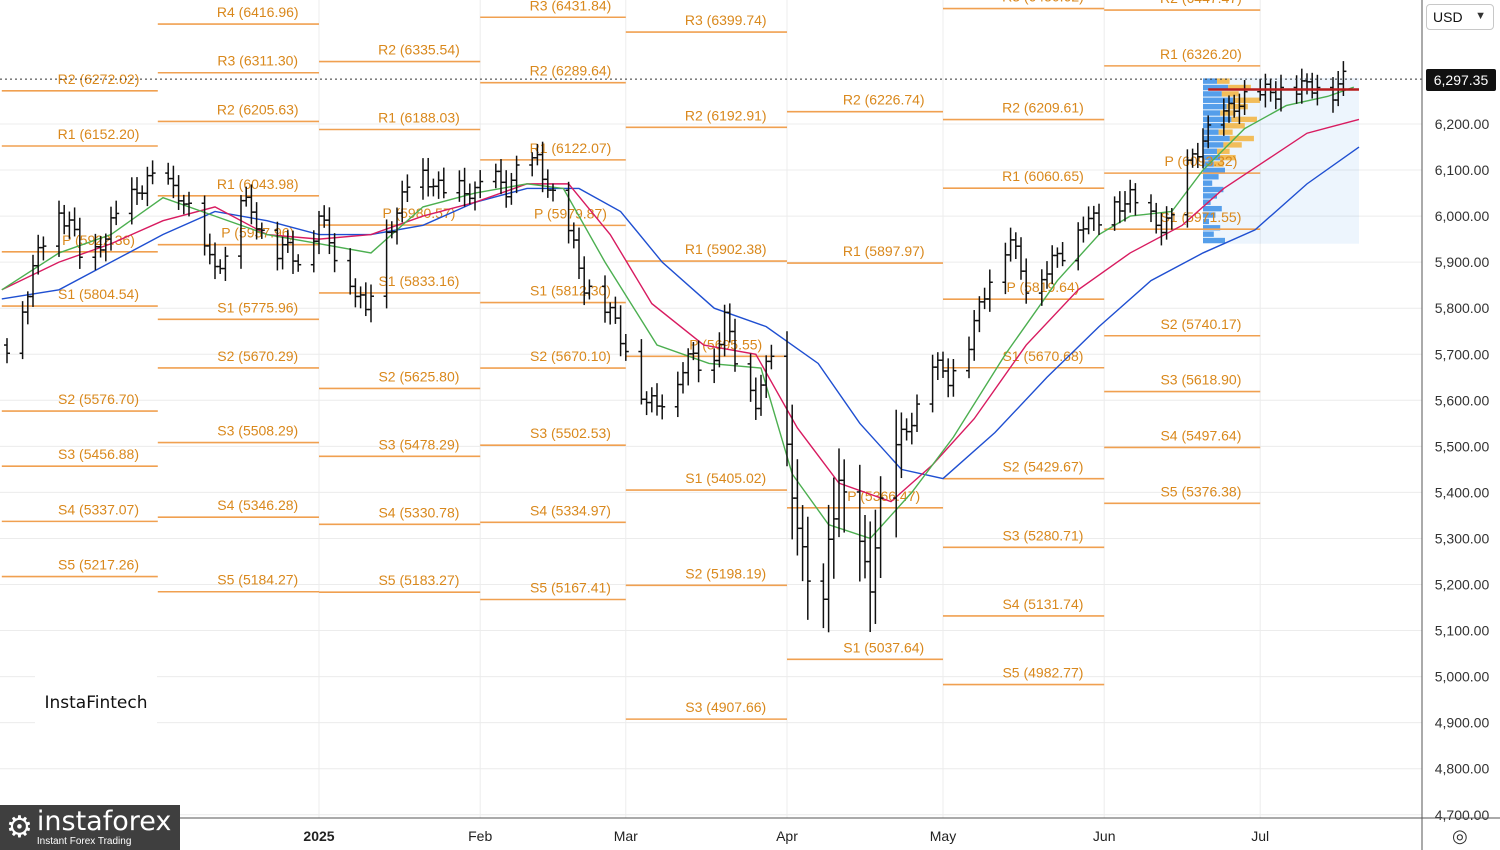 This screenshot has width=1500, height=850. I want to click on y-tick-label: 5,500.00, so click(1462, 446).